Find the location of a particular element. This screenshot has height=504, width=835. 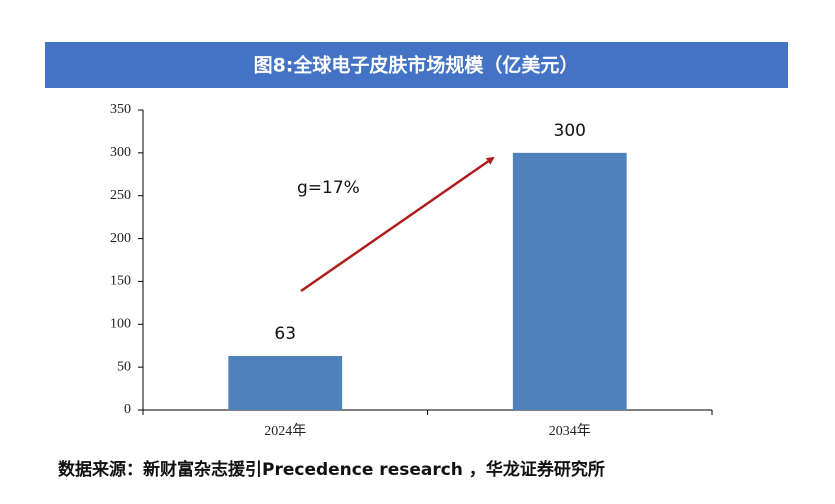

y-tick-label: 50 is located at coordinates (124, 366).